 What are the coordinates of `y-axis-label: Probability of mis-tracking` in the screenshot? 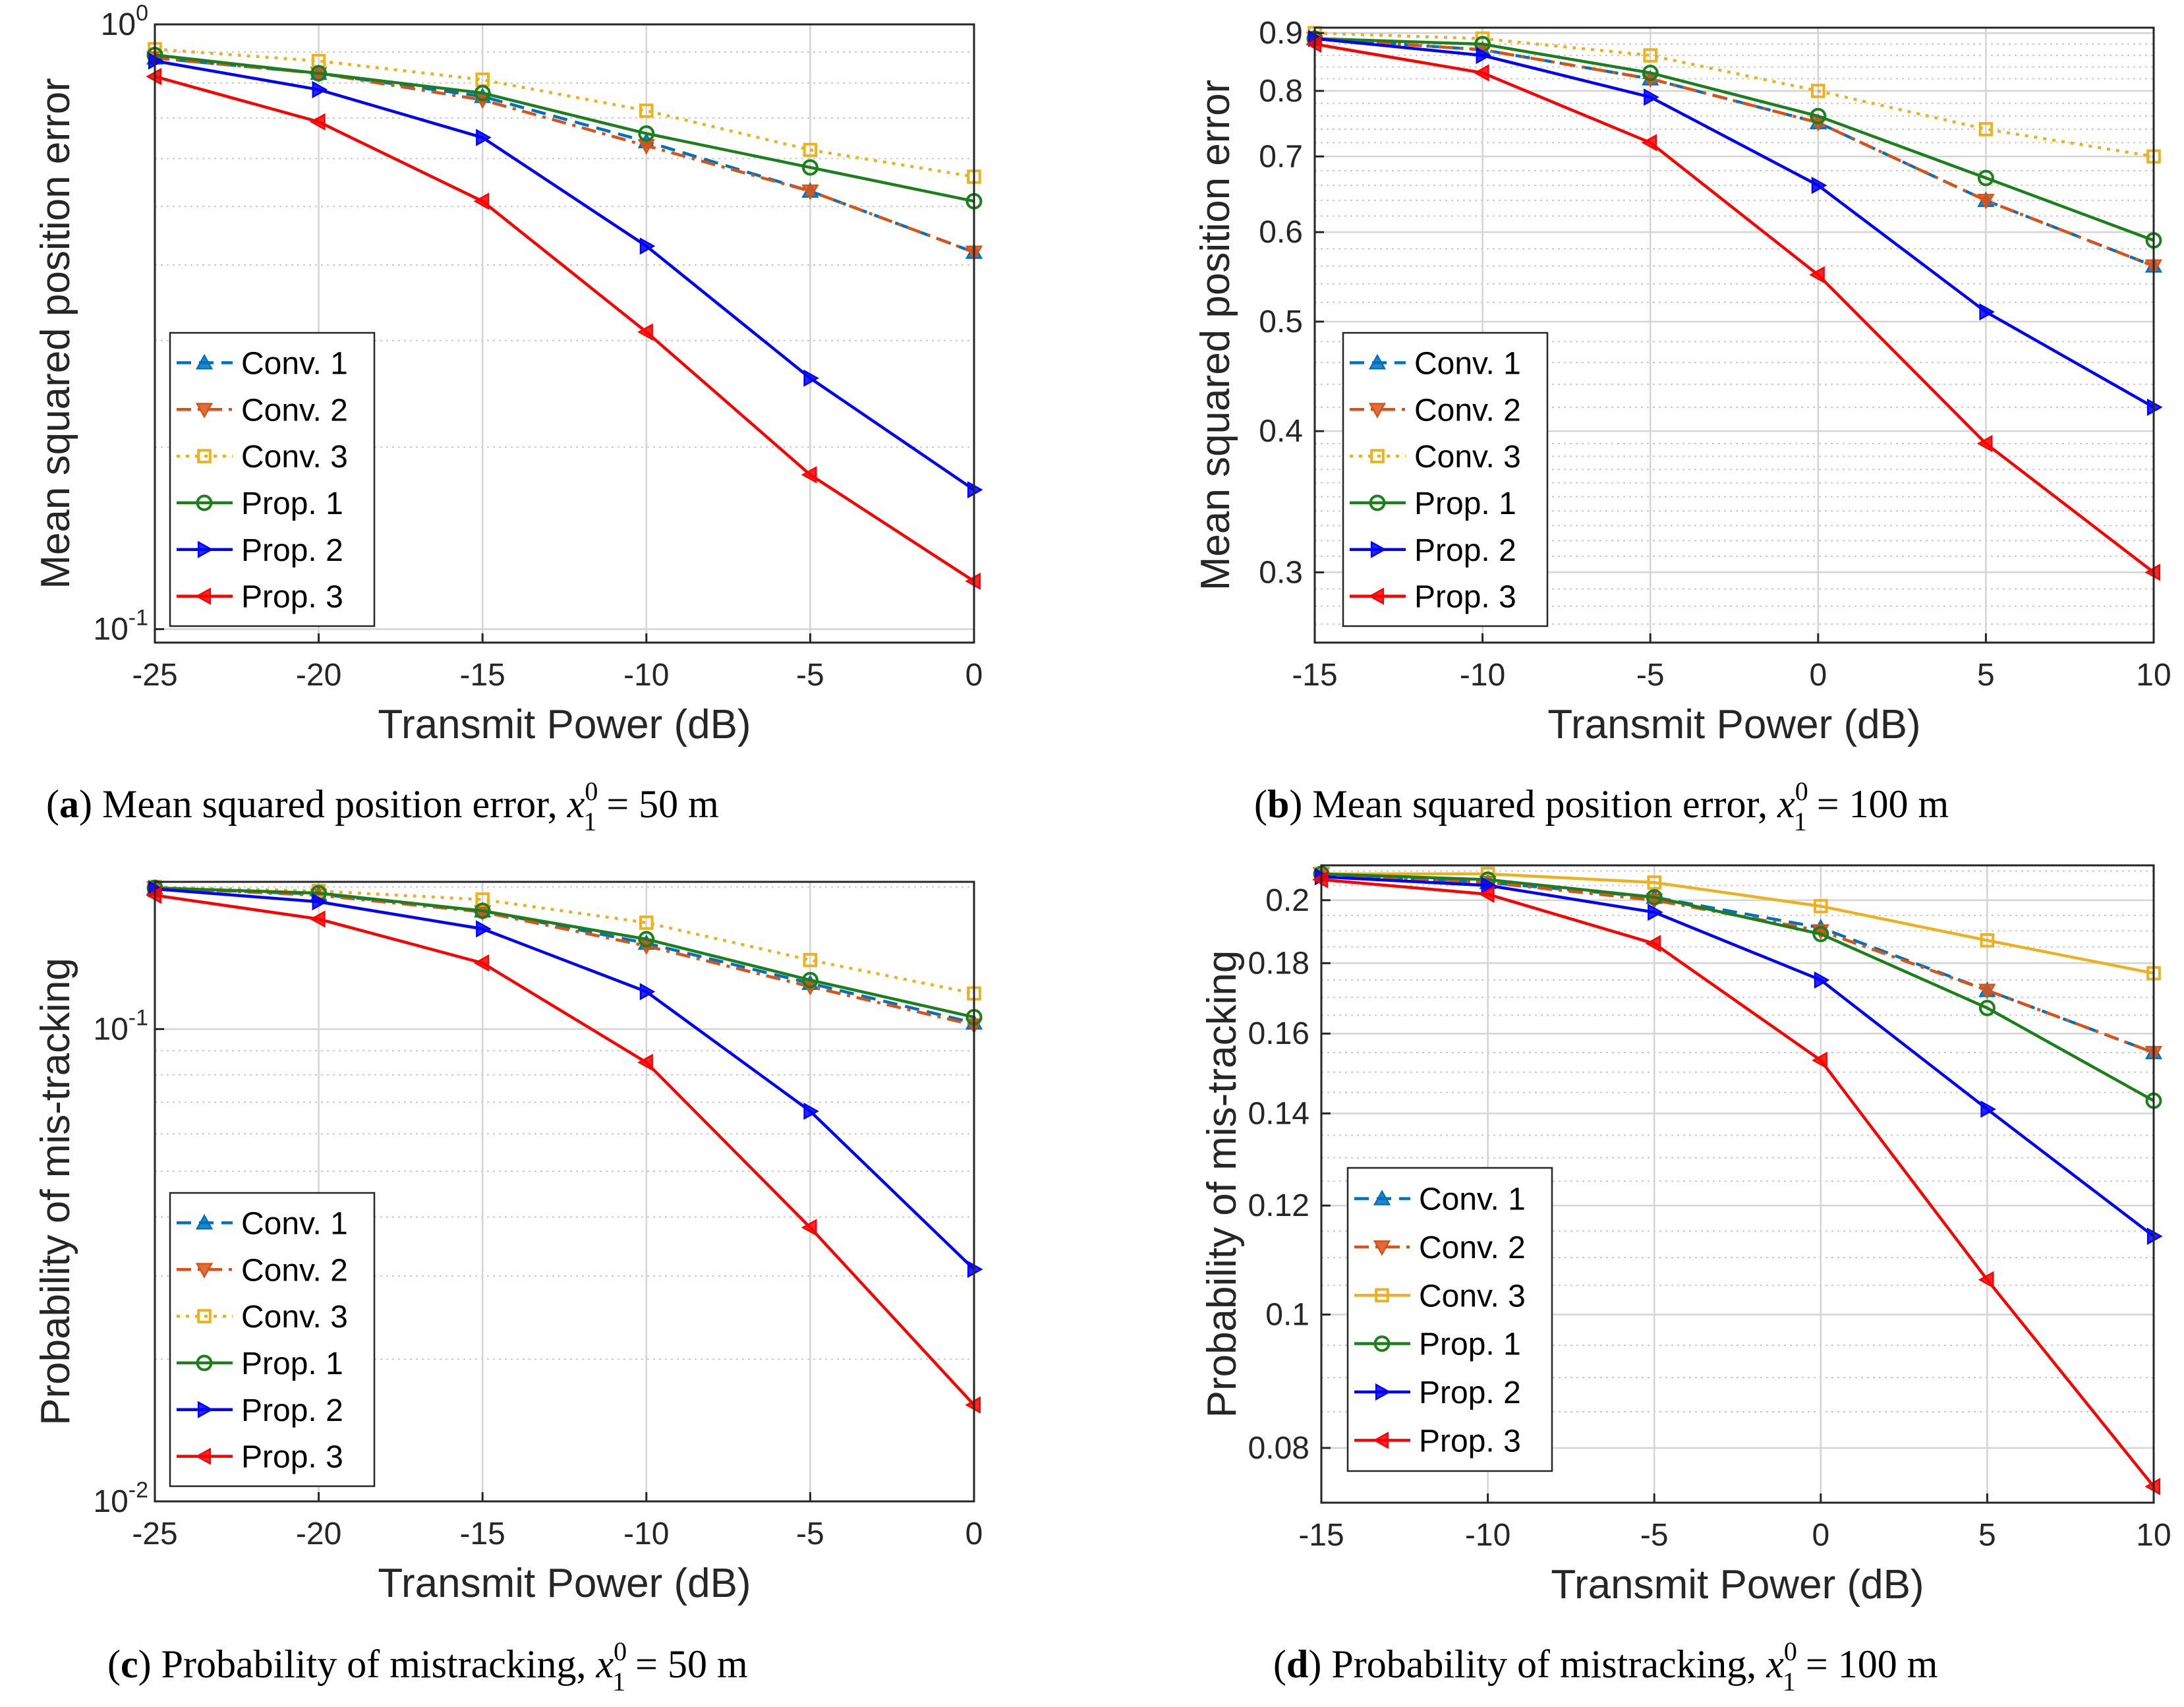 It's located at (56, 1192).